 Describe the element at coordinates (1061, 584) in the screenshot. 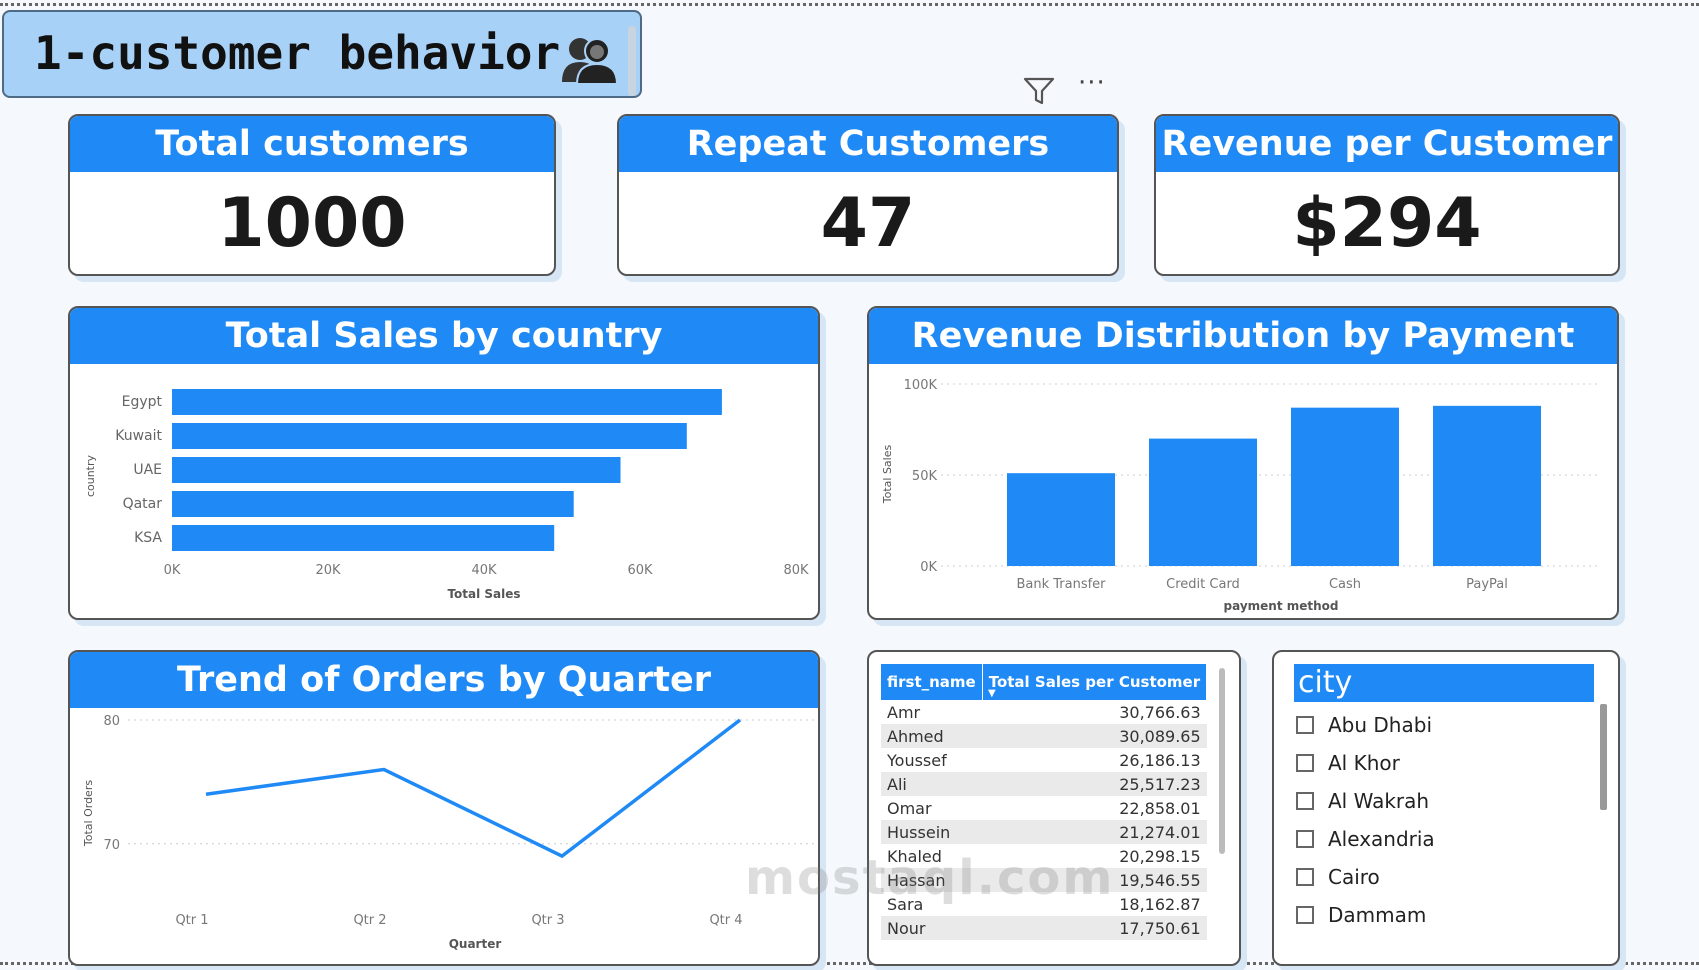

I see `x-tick-label: Bank Transfer` at that location.